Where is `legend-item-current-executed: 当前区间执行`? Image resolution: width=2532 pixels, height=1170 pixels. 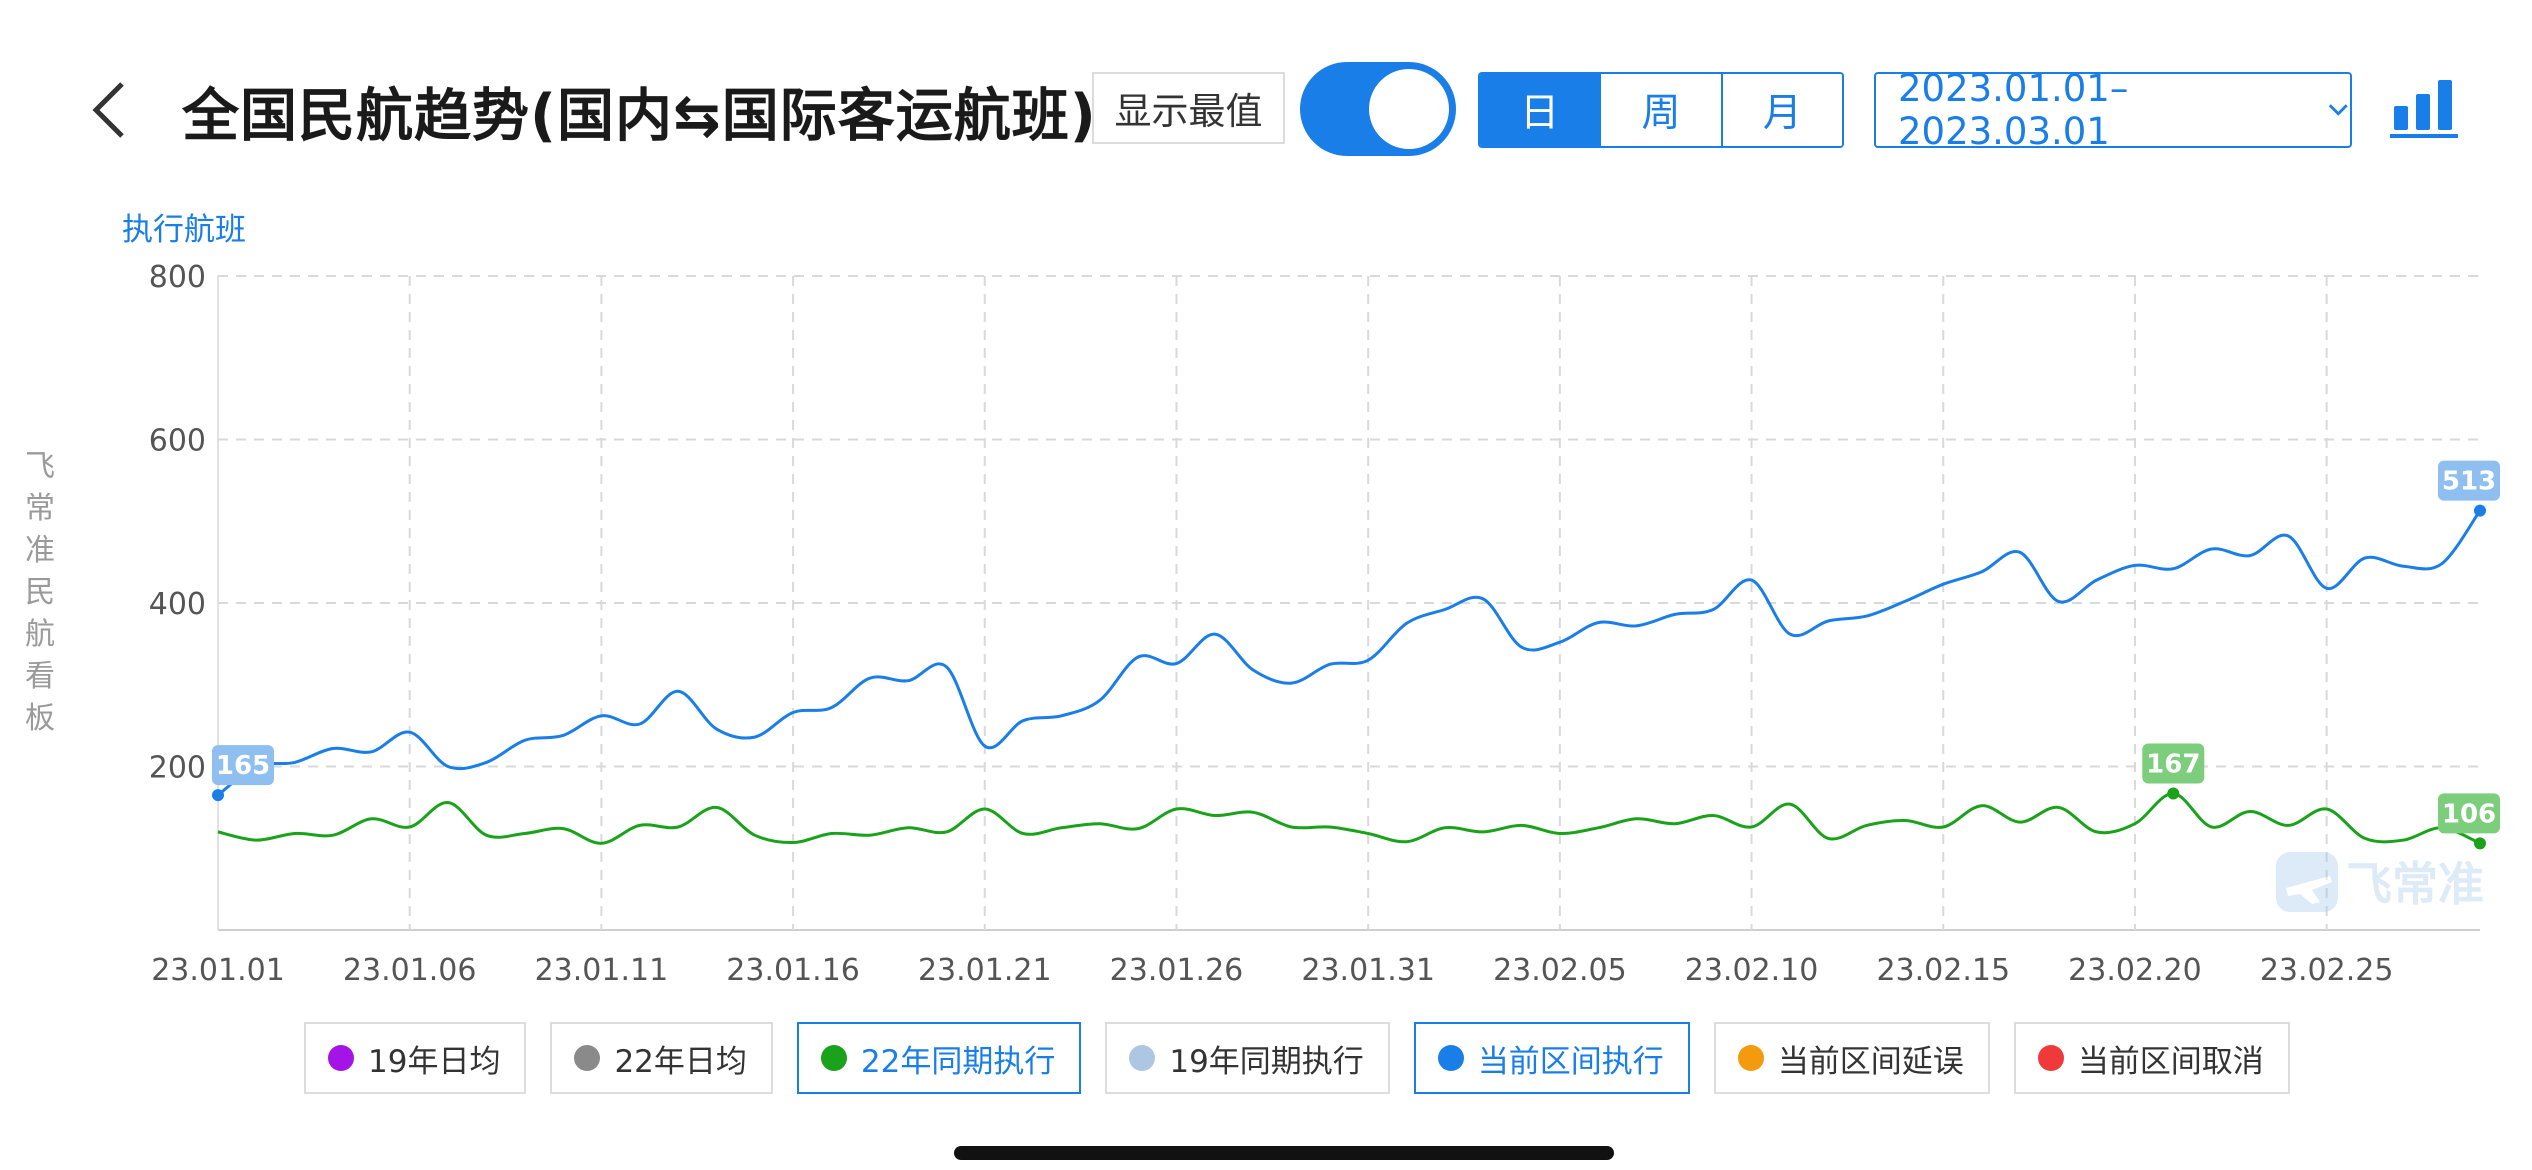
legend-item-current-executed: 当前区间执行 is located at coordinates (1551, 1058).